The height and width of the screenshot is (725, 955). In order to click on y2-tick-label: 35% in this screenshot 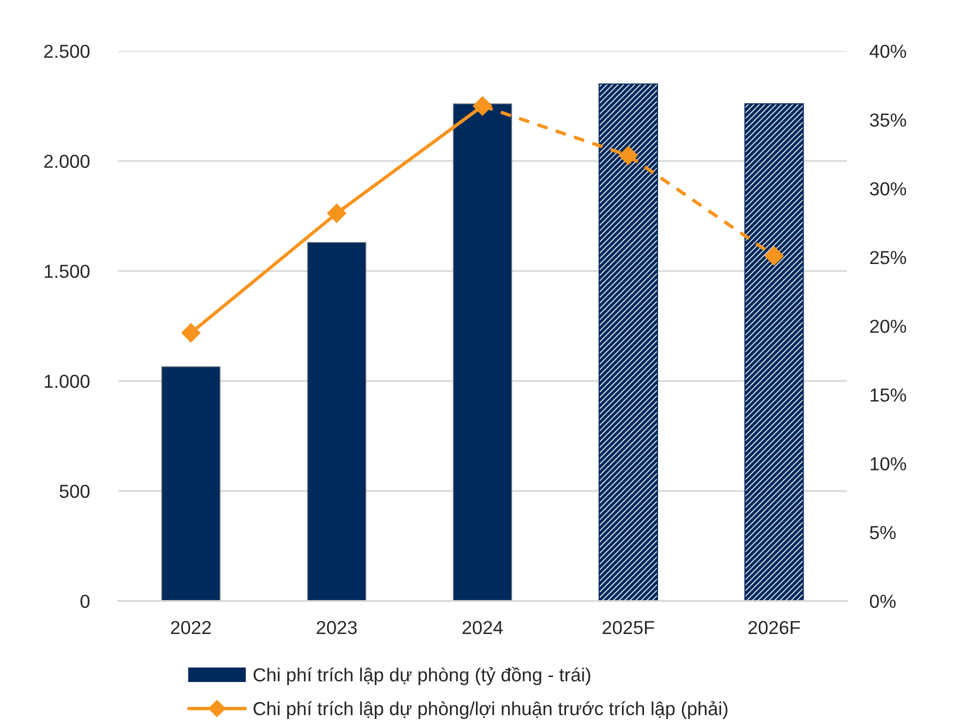, I will do `click(888, 120)`.